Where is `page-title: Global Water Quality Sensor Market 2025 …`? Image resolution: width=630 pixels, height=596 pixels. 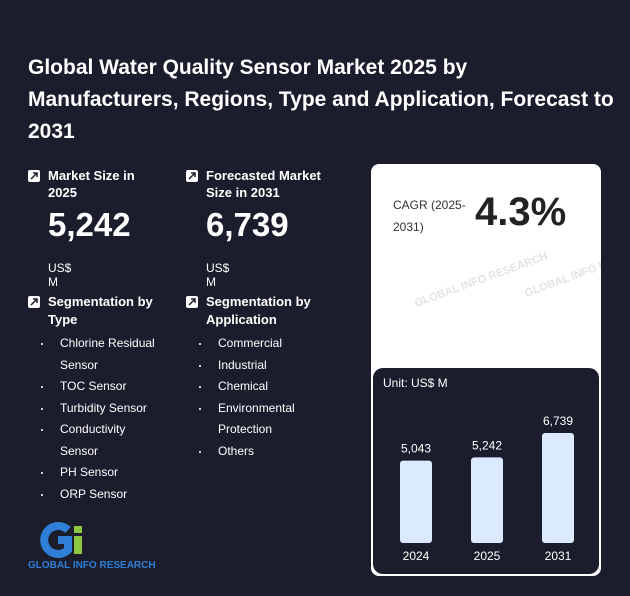
page-title: Global Water Quality Sensor Market 2025 … is located at coordinates (321, 99).